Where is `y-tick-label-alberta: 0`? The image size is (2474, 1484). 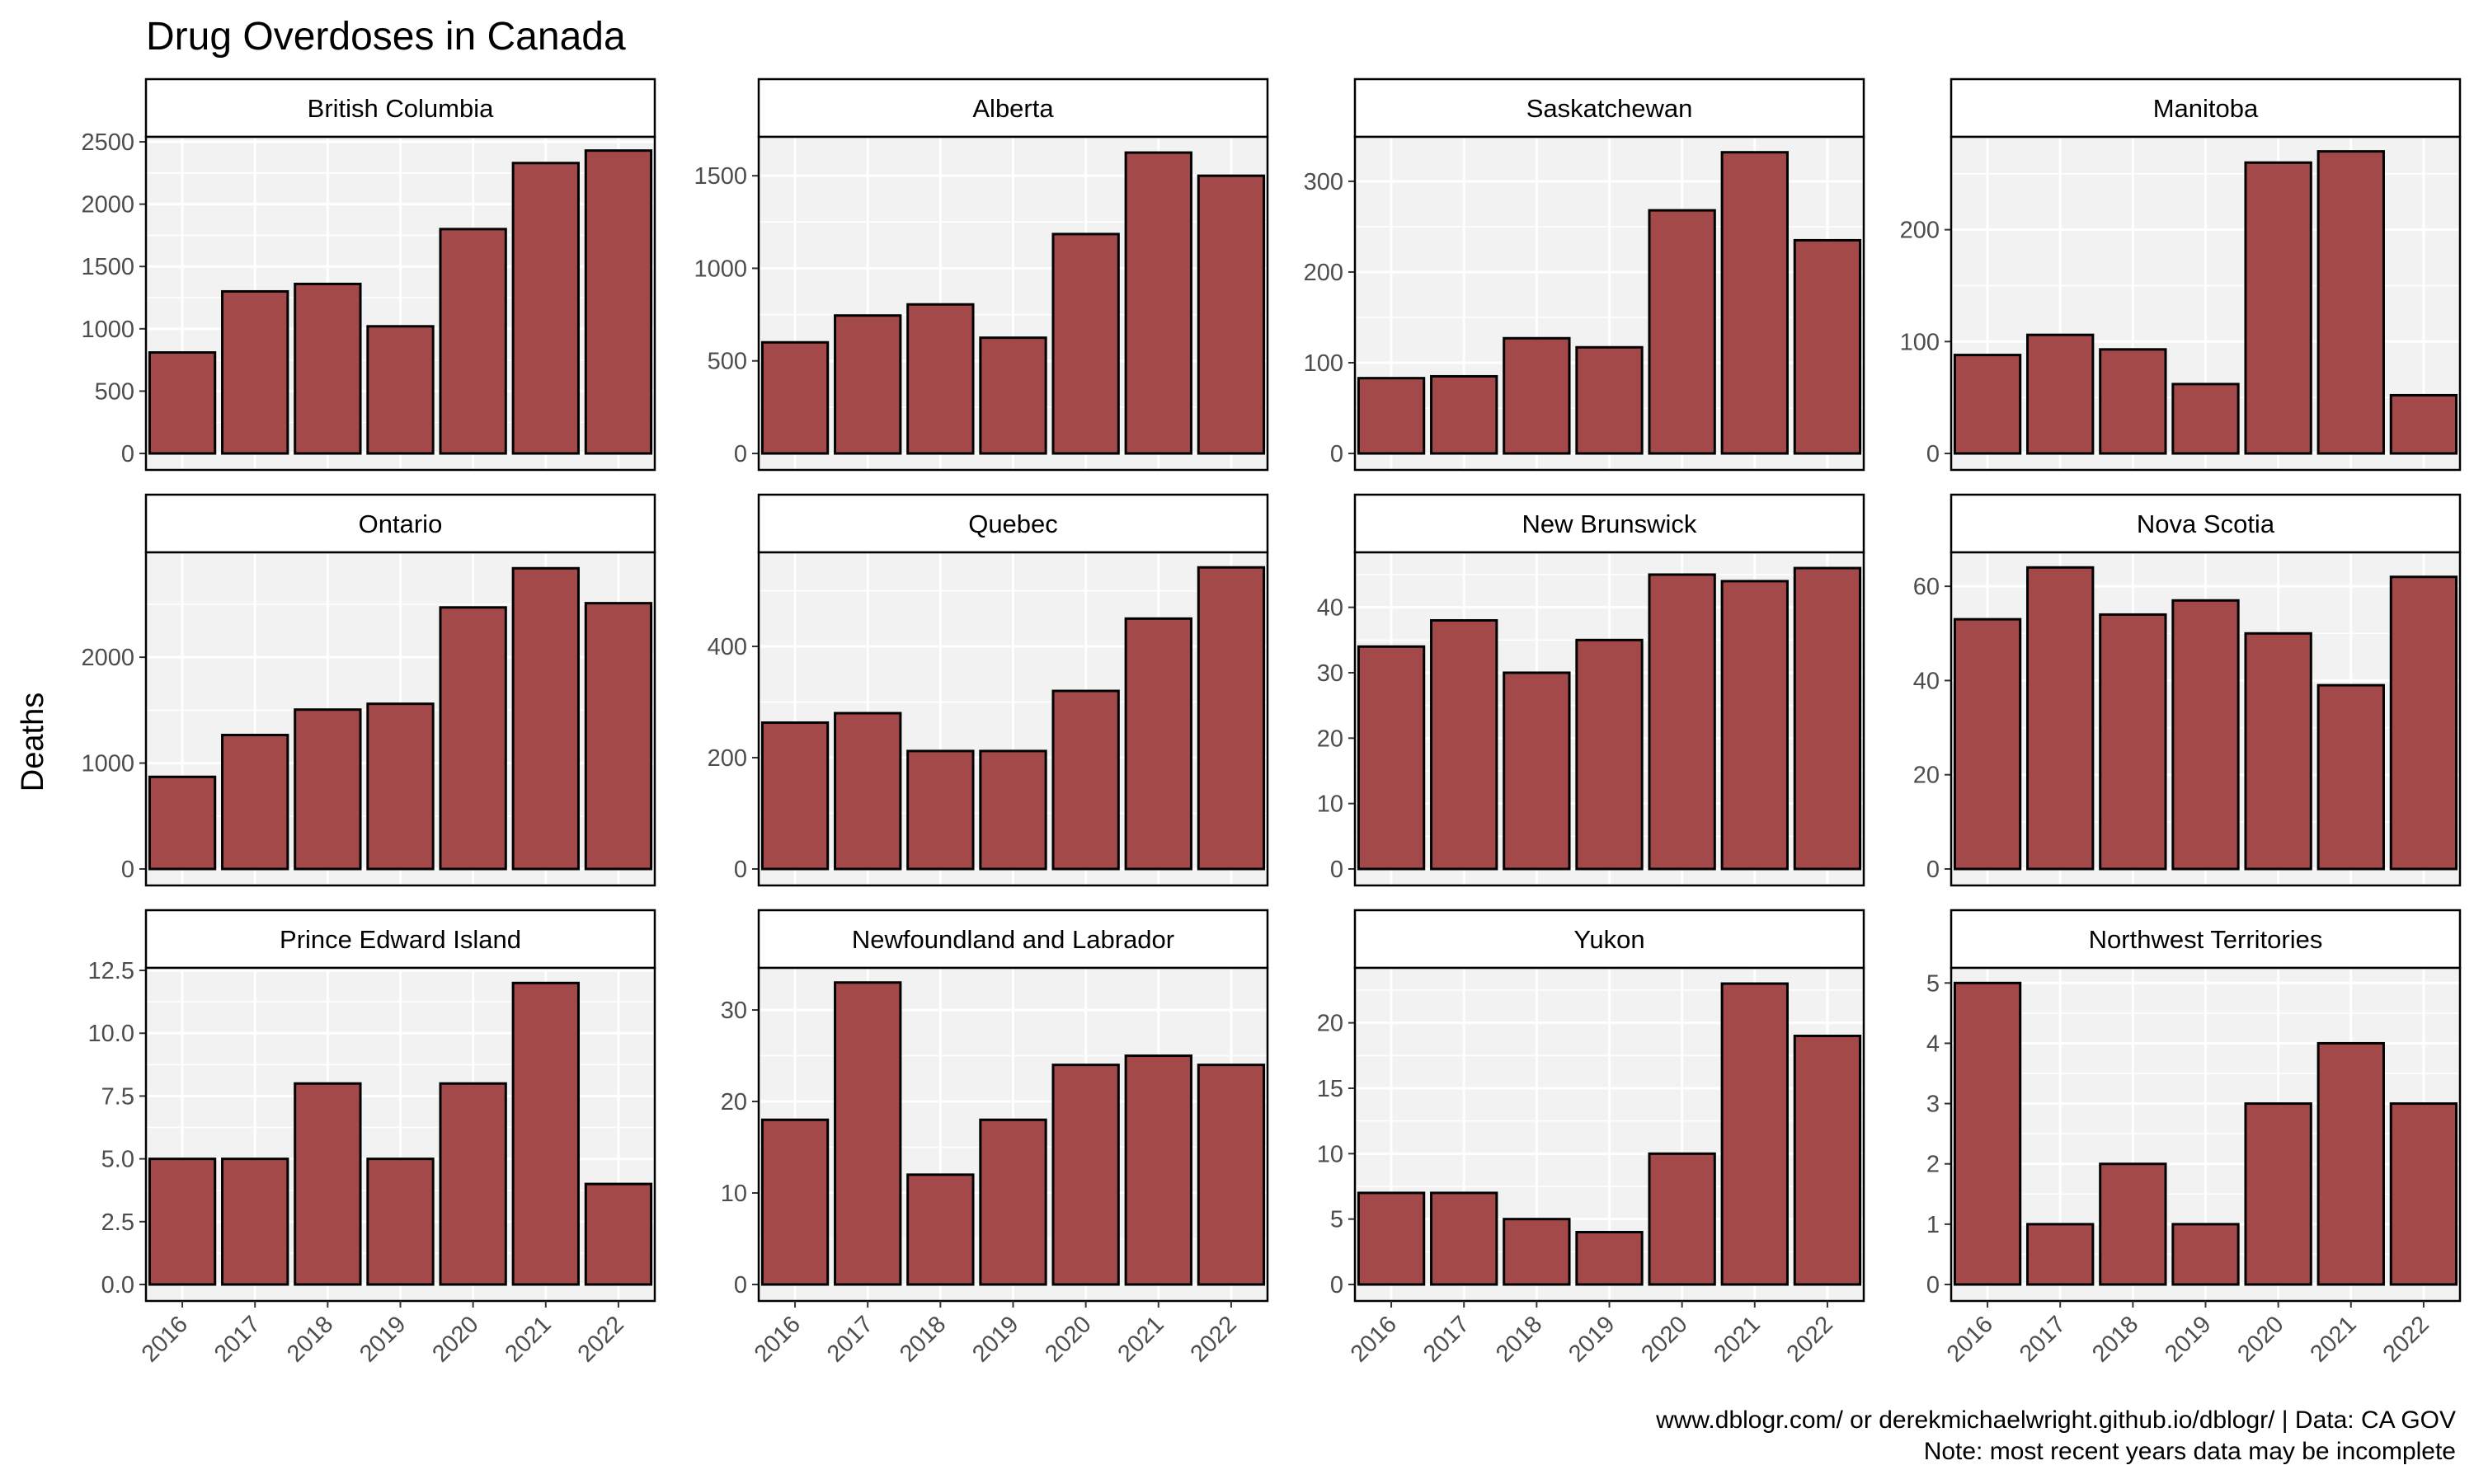 y-tick-label-alberta: 0 is located at coordinates (740, 454).